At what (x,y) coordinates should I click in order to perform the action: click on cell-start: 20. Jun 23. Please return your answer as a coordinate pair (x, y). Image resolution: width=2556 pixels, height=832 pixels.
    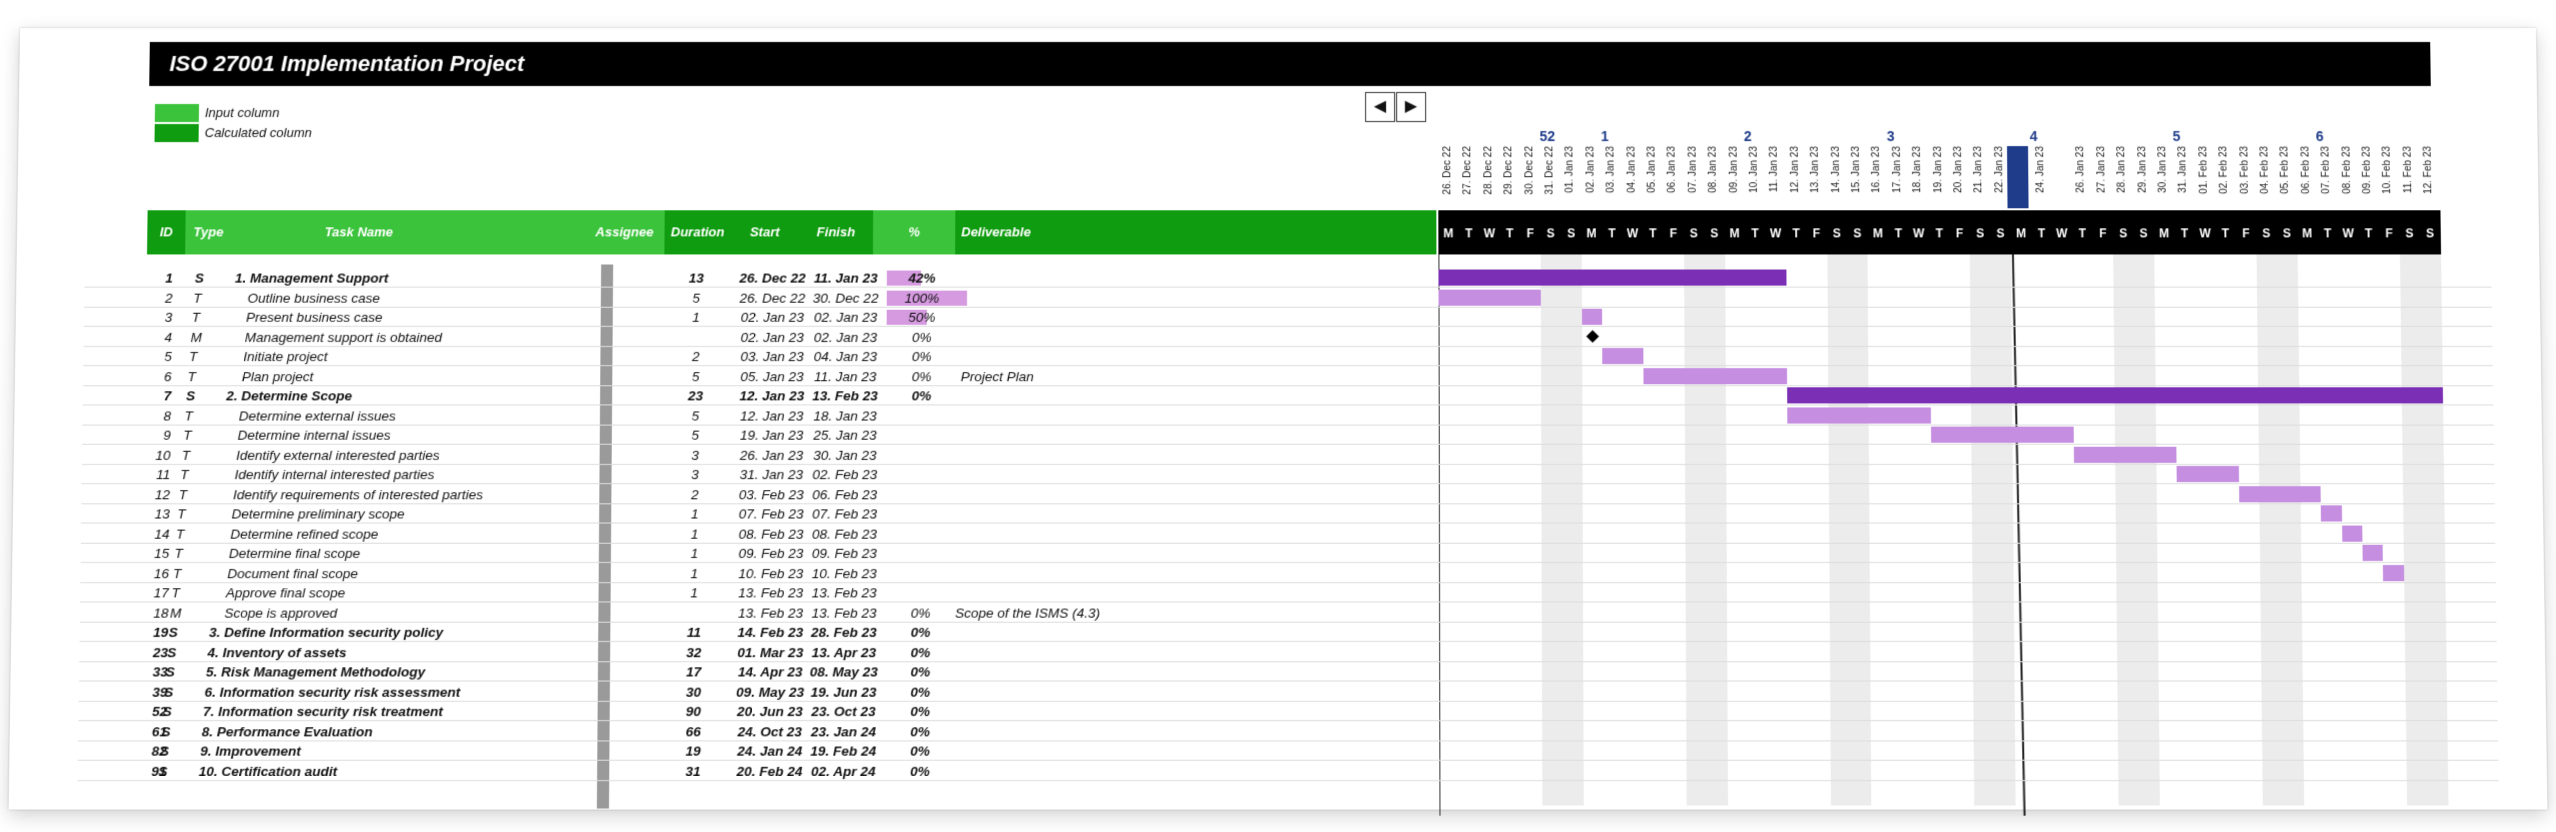
    Looking at the image, I should click on (770, 711).